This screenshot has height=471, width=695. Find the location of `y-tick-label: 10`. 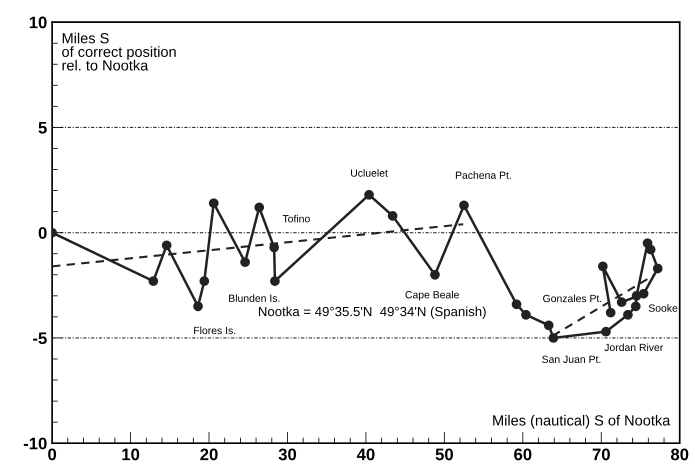

y-tick-label: 10 is located at coordinates (38, 22).